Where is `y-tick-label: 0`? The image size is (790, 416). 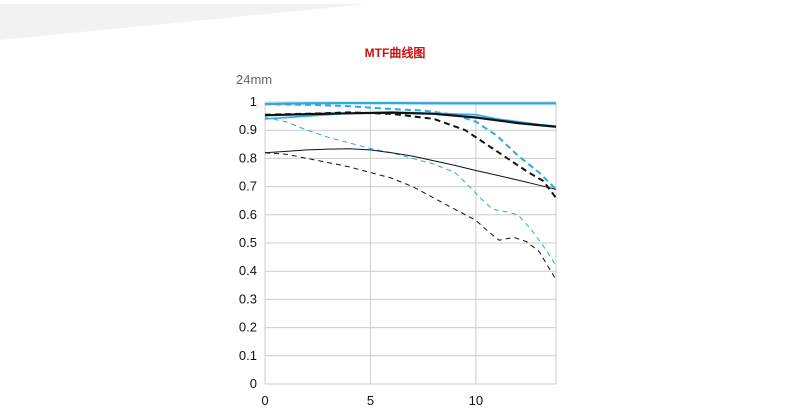 y-tick-label: 0 is located at coordinates (253, 383).